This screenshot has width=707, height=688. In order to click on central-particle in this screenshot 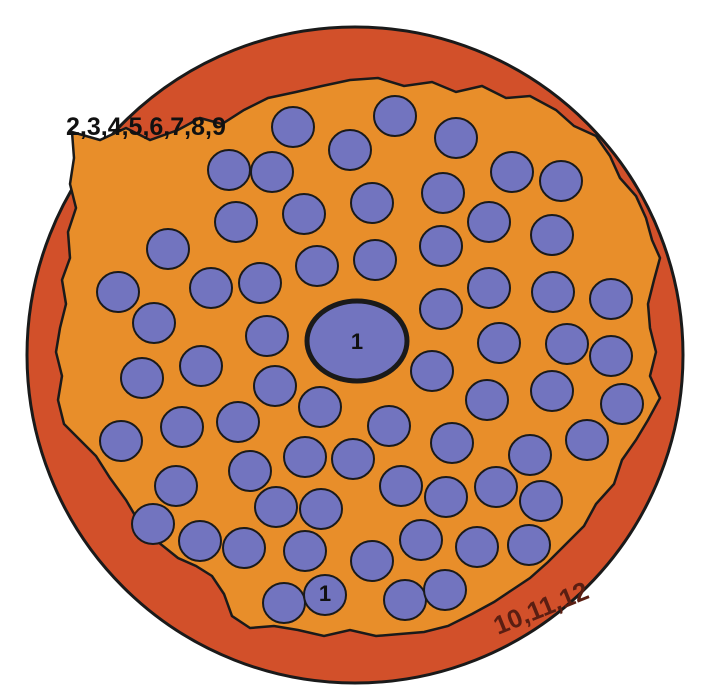, I will do `click(357, 341)`.